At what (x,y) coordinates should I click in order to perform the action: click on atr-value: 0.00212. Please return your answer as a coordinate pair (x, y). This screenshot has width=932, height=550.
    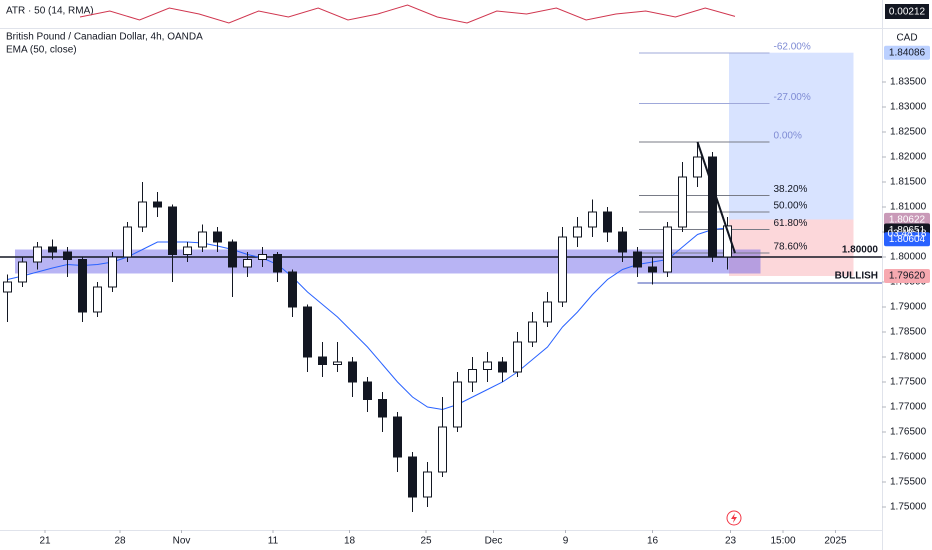
    Looking at the image, I should click on (907, 12).